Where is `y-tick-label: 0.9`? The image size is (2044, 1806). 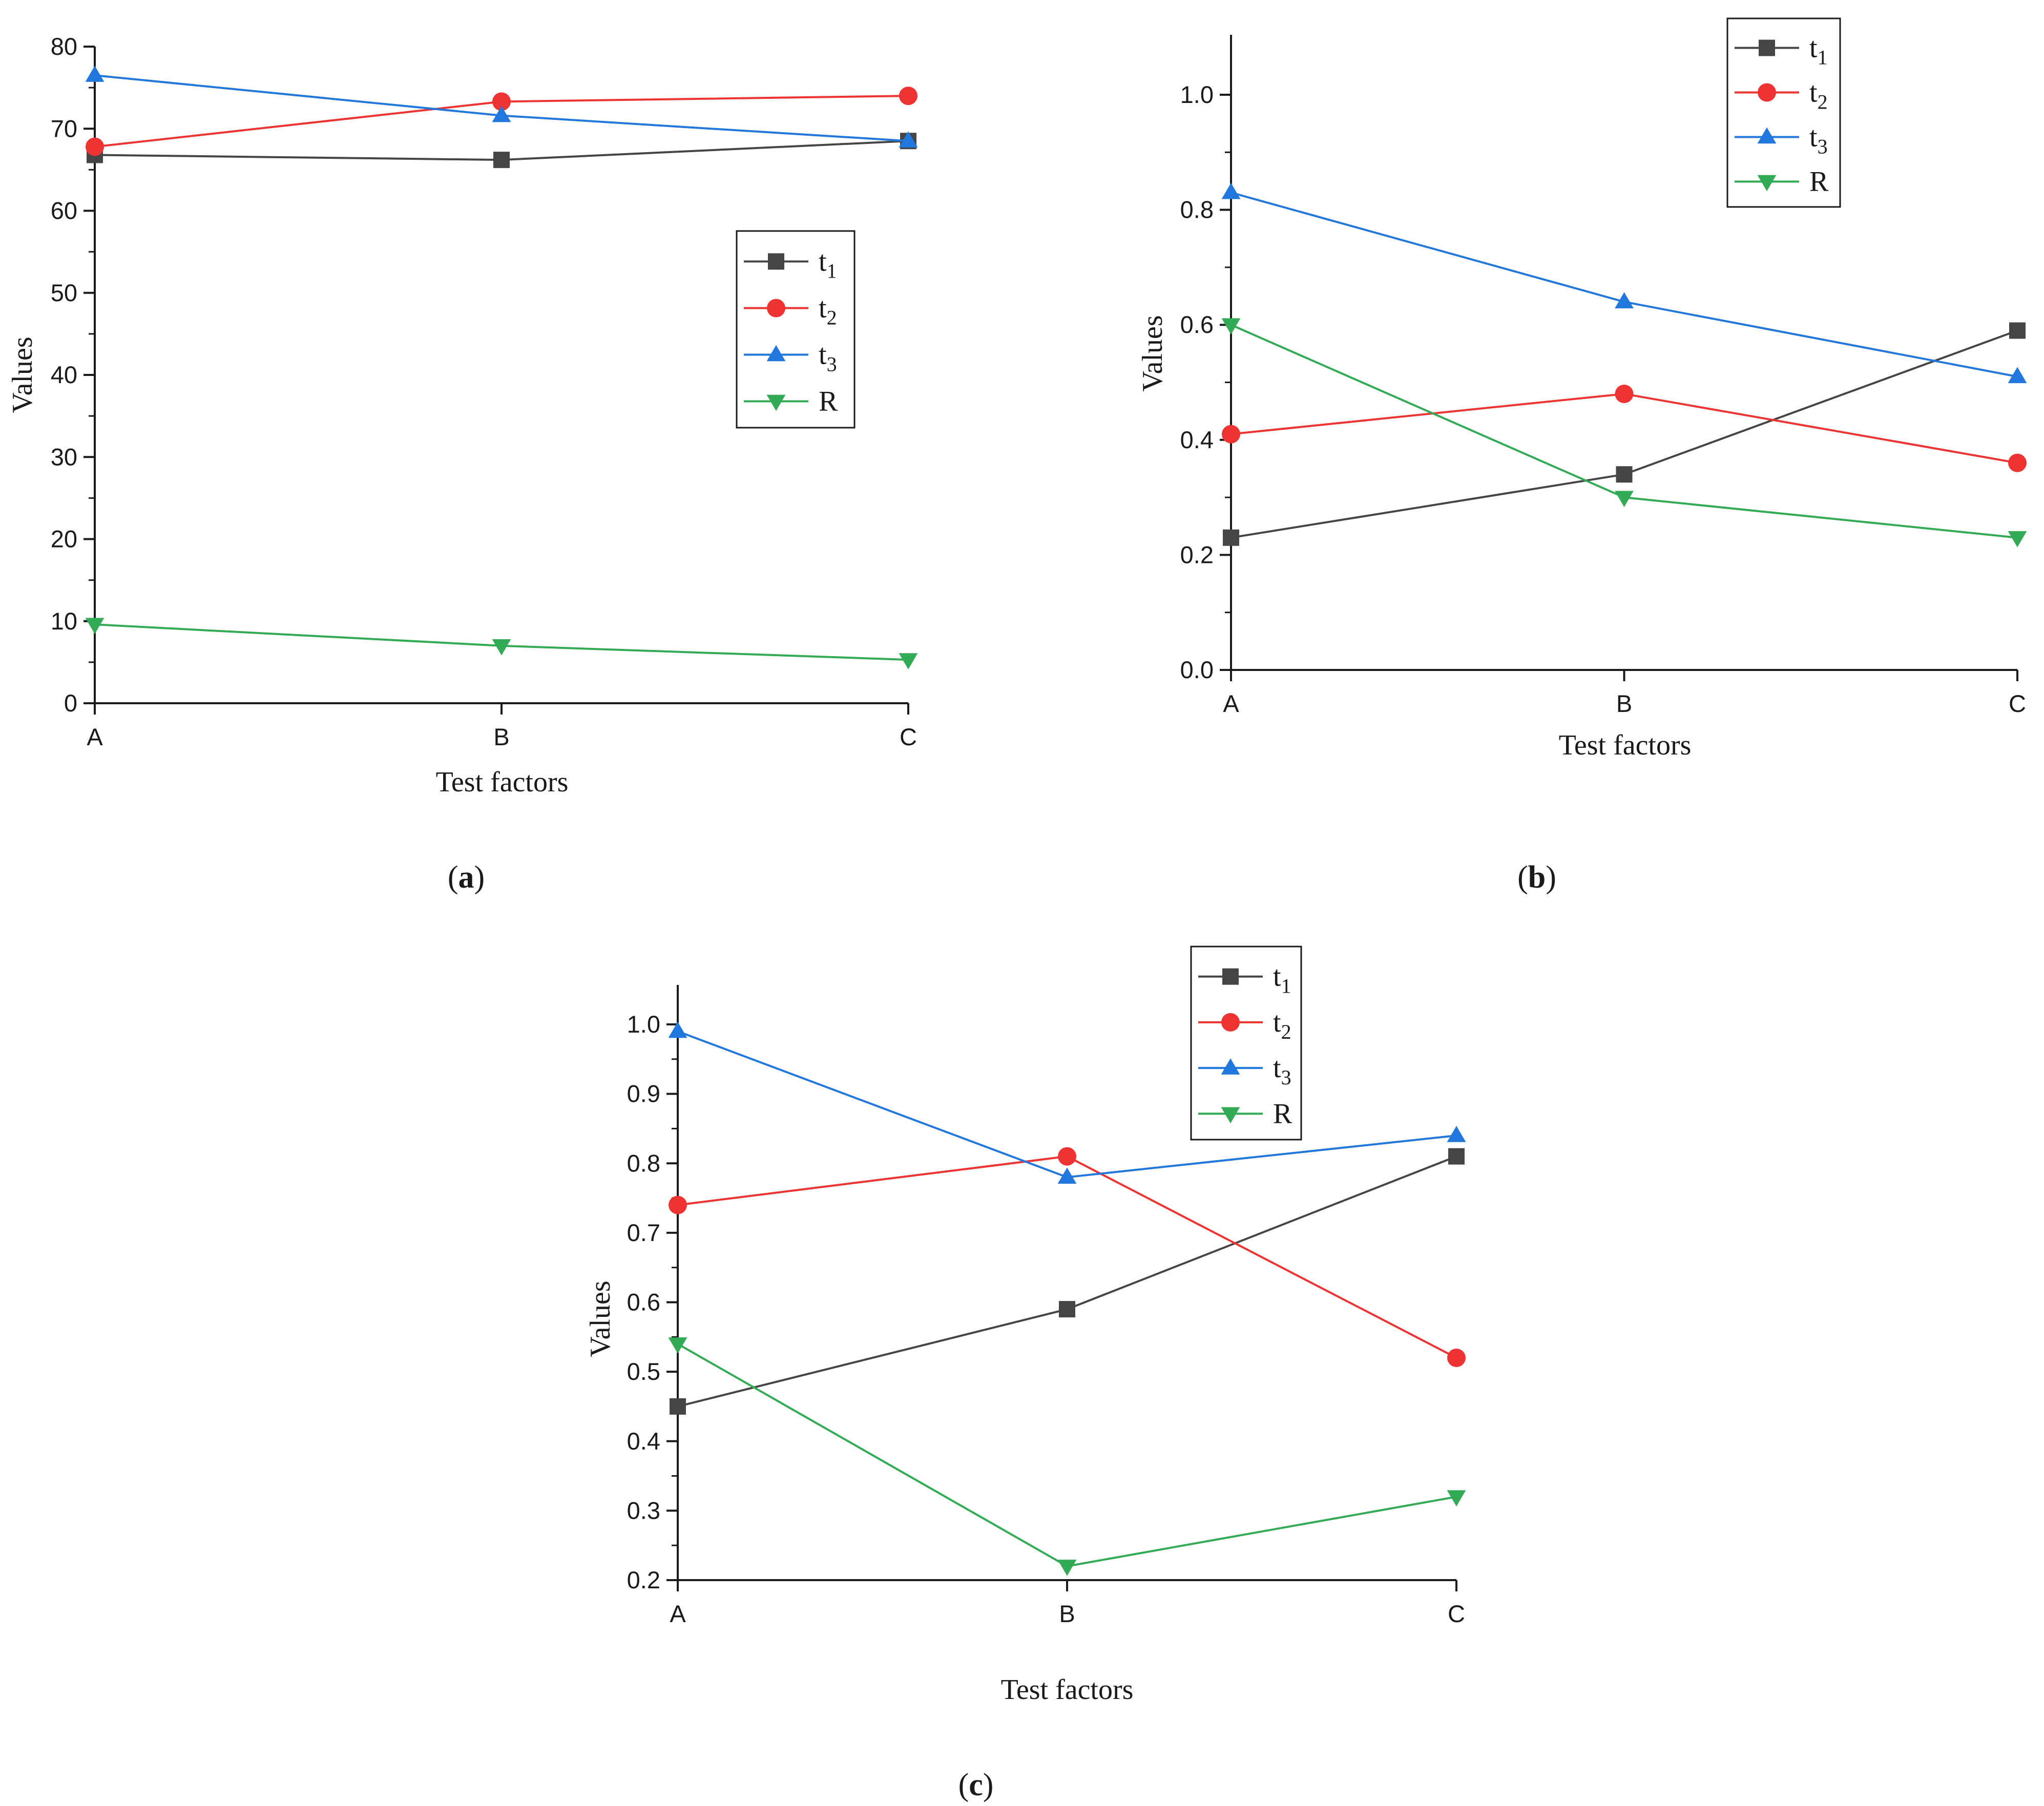 y-tick-label: 0.9 is located at coordinates (644, 1093).